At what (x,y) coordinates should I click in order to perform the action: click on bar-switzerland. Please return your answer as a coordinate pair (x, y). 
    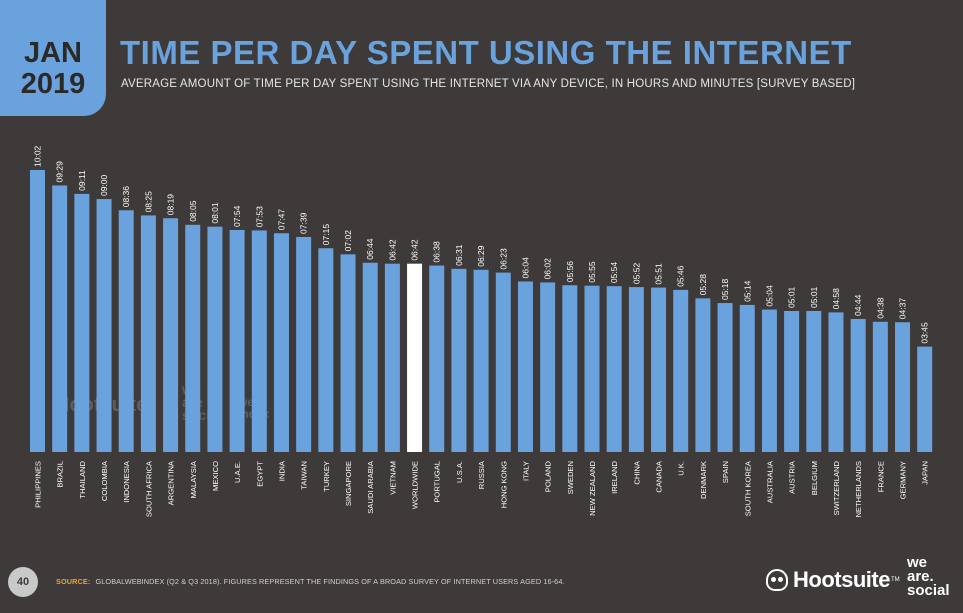
    Looking at the image, I should click on (836, 382).